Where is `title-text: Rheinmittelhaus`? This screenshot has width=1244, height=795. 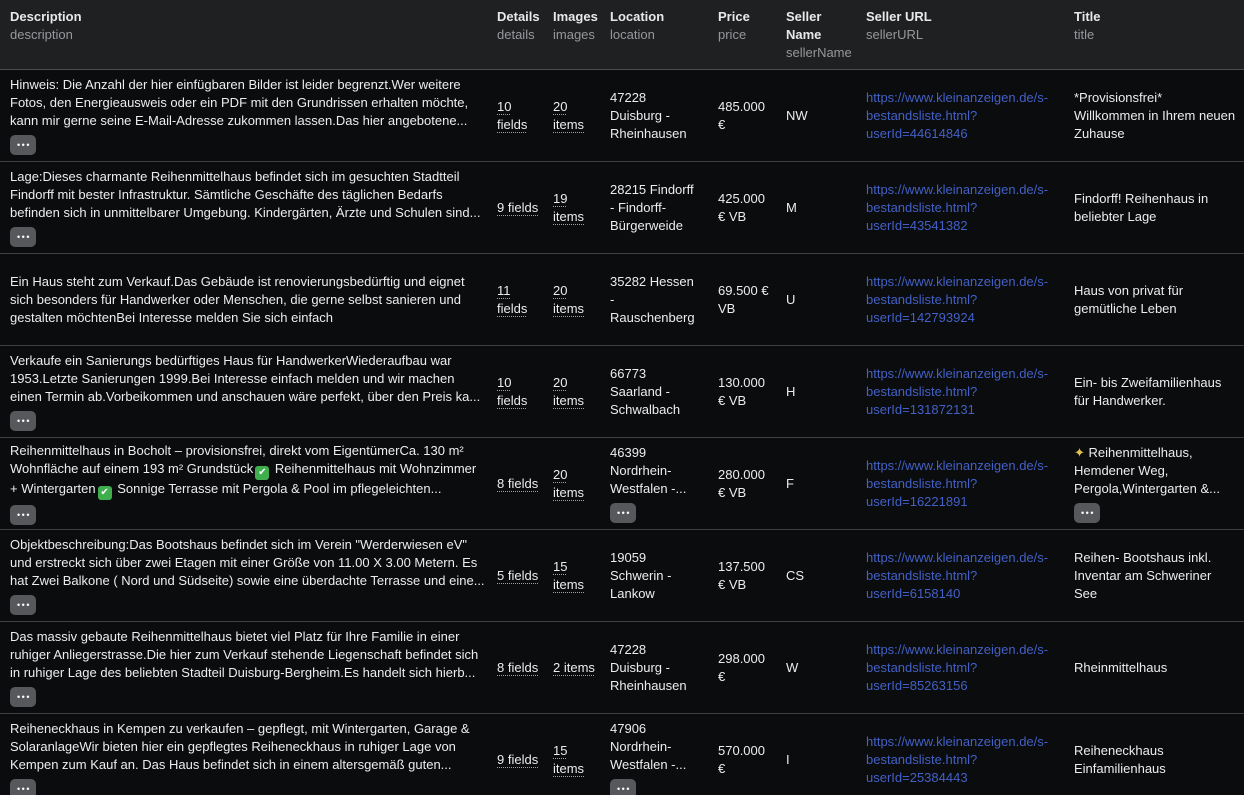
title-text: Rheinmittelhaus is located at coordinates (1121, 667).